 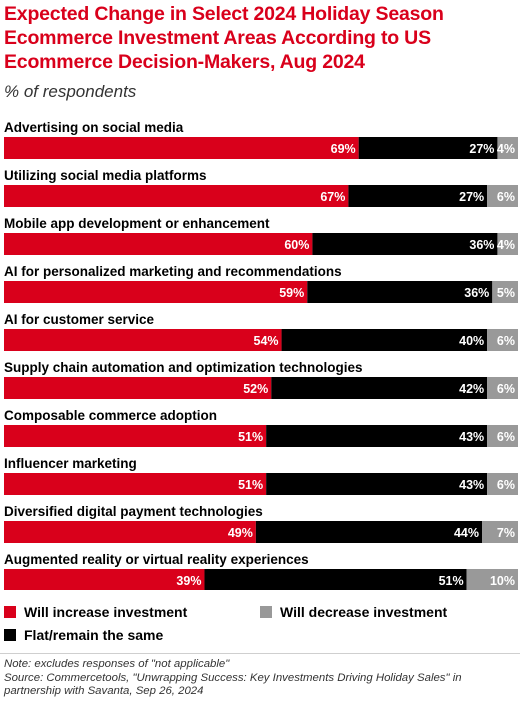 What do you see at coordinates (506, 533) in the screenshot?
I see `data-label: 7%` at bounding box center [506, 533].